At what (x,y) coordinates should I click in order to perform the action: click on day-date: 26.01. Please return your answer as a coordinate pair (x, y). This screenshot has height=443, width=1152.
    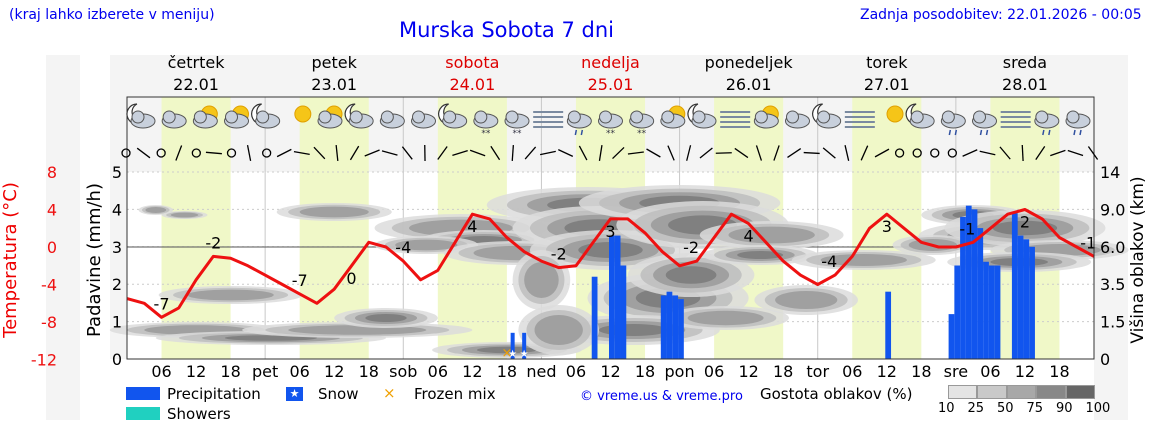
    Looking at the image, I should click on (749, 84).